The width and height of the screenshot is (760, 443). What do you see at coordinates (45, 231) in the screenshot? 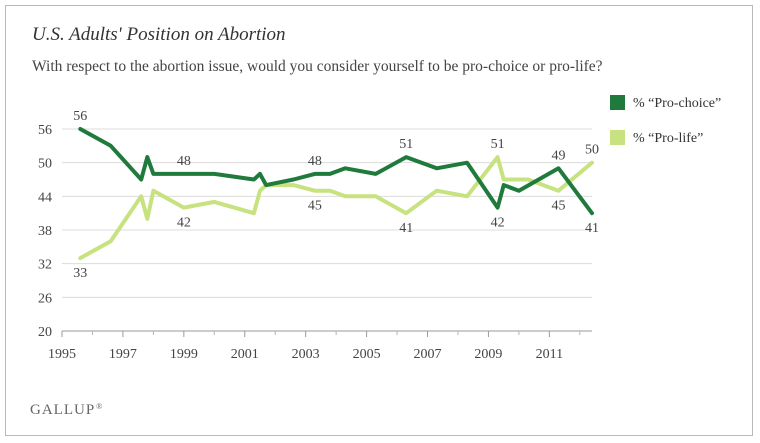
I see `y-tick-label: 38` at bounding box center [45, 231].